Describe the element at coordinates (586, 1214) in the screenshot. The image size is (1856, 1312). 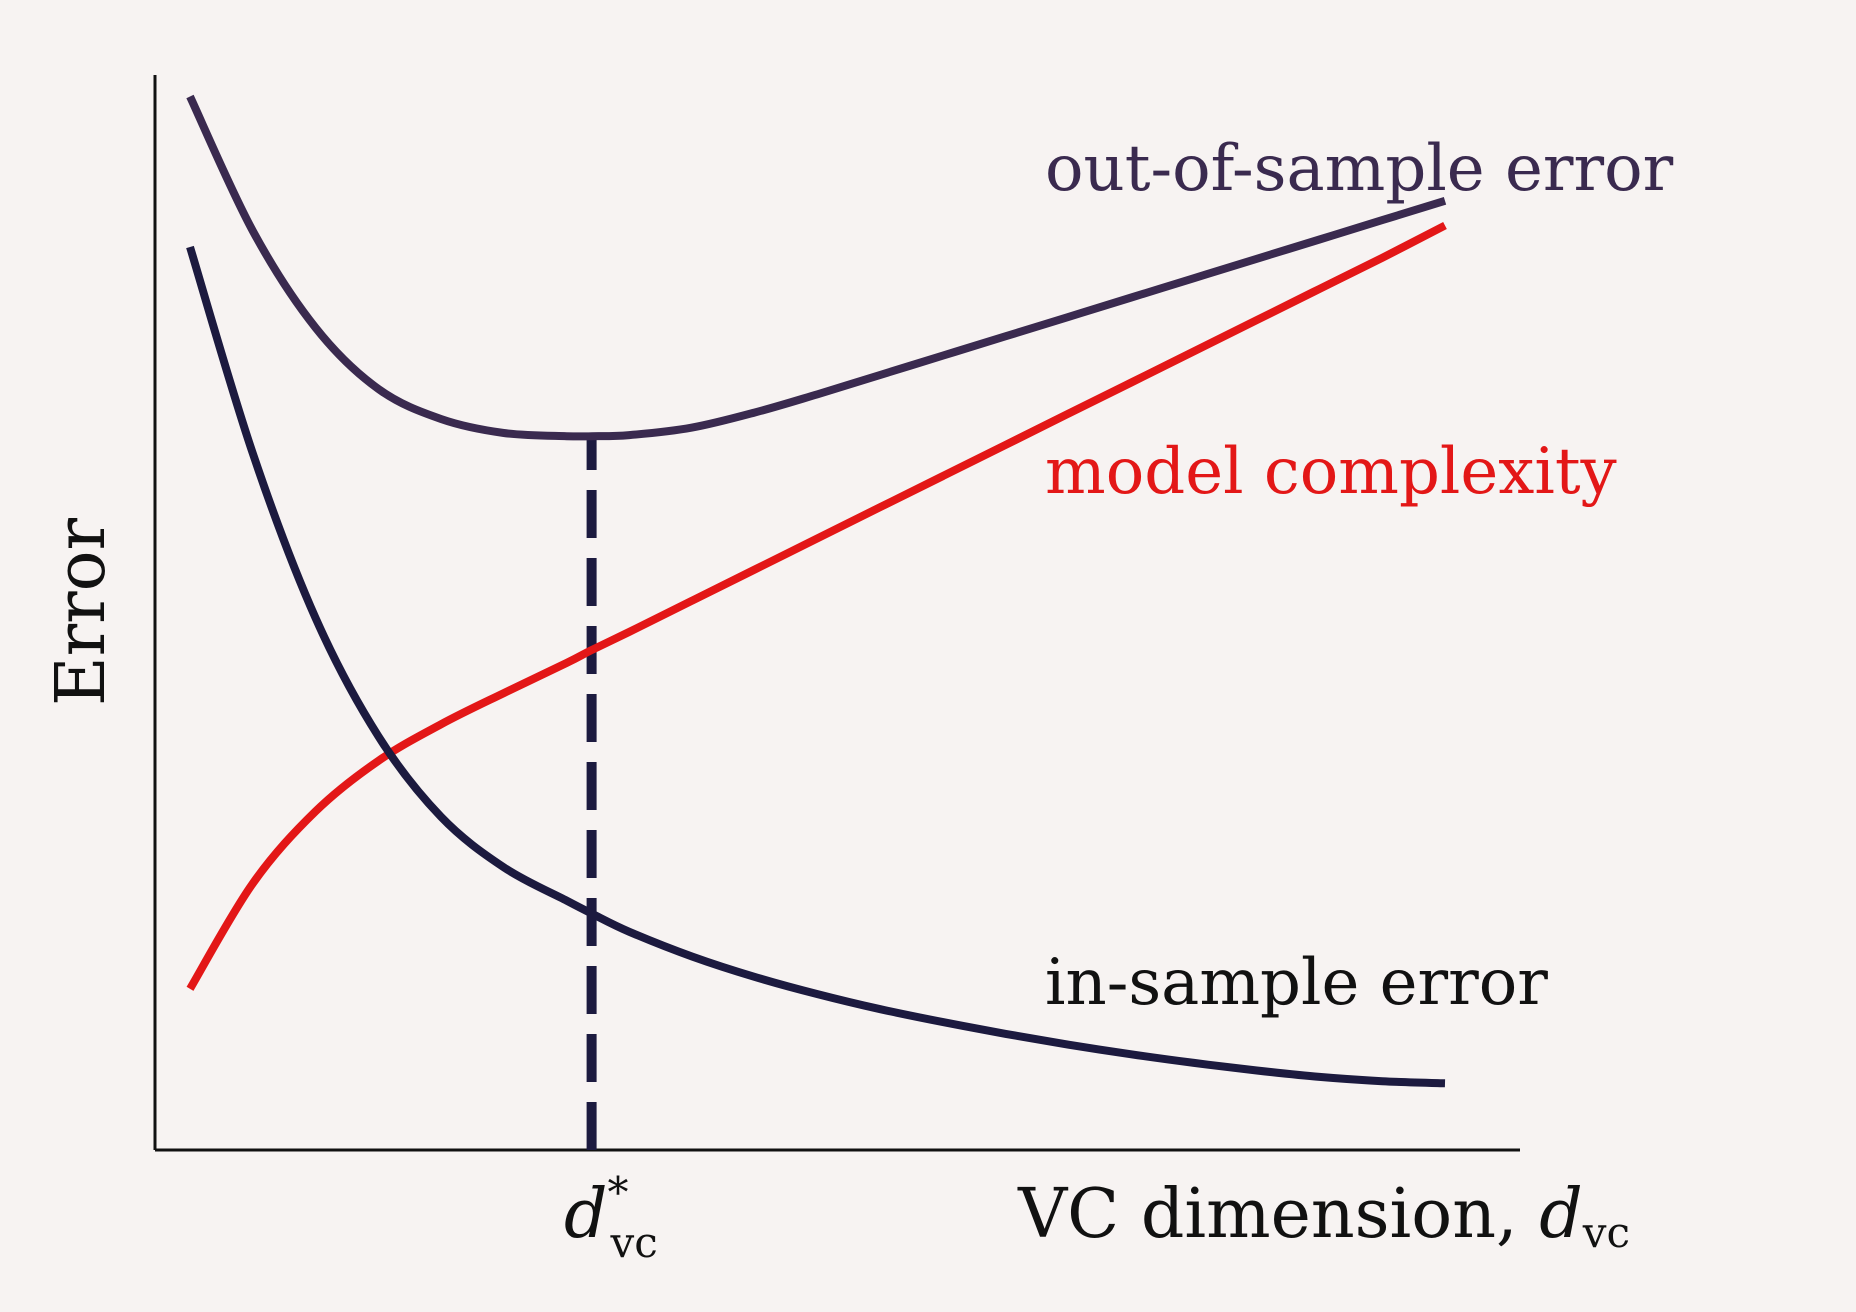
I see `optimal-dvc-label-var: d` at that location.